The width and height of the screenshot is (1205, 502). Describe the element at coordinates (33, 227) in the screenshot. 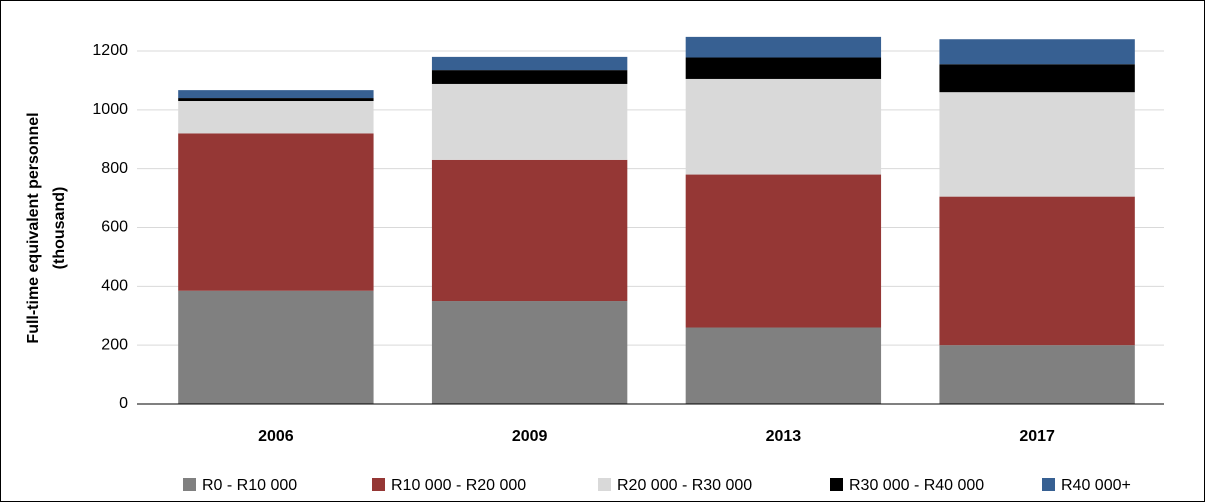

I see `y-axis-title: Full-time equivalent personnel` at that location.